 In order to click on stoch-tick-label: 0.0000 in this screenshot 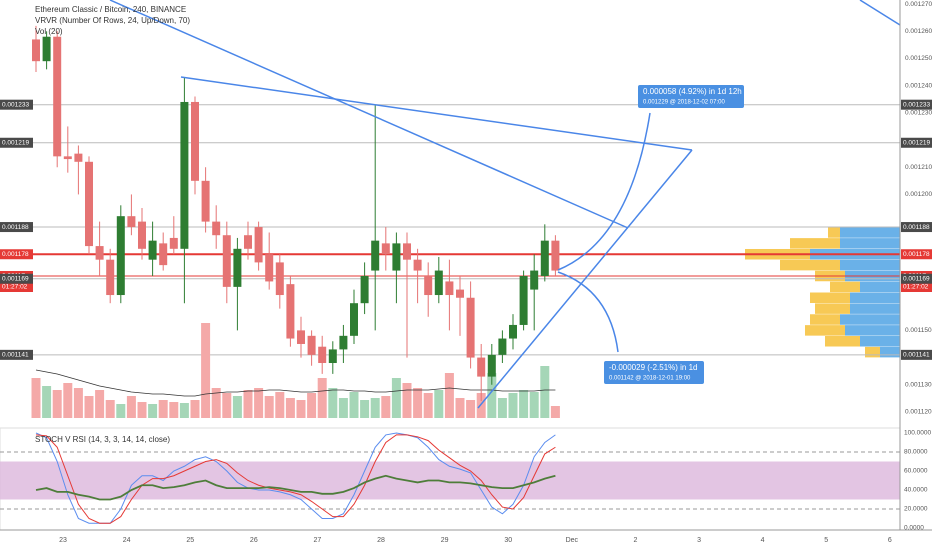, I will do `click(914, 528)`.